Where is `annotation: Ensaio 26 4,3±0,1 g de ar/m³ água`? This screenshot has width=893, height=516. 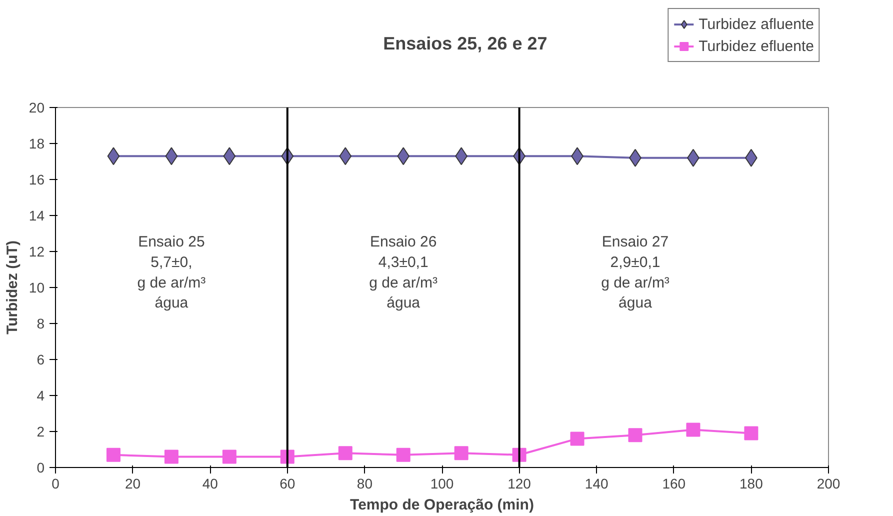
annotation: Ensaio 26 4,3±0,1 g de ar/m³ água is located at coordinates (403, 273).